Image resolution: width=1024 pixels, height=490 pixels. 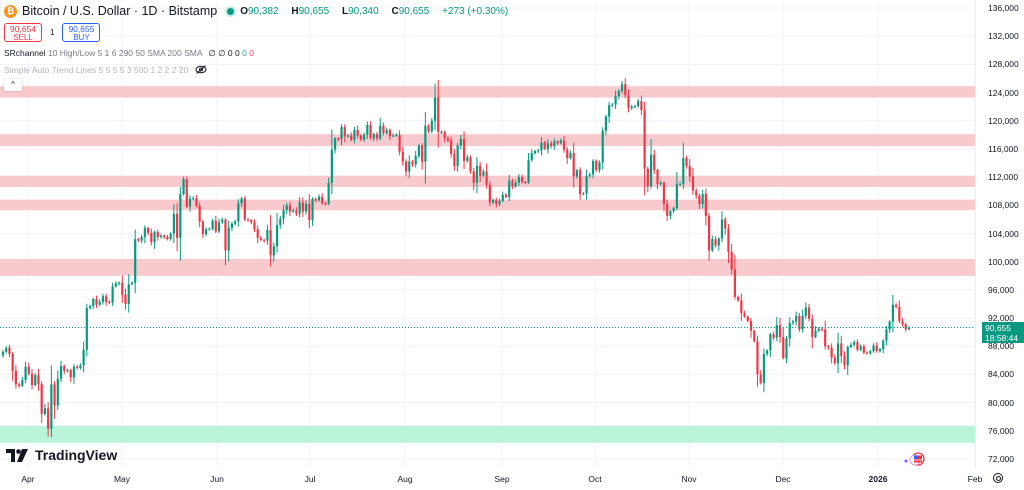 What do you see at coordinates (998, 478) in the screenshot?
I see `chart-settings-icon` at bounding box center [998, 478].